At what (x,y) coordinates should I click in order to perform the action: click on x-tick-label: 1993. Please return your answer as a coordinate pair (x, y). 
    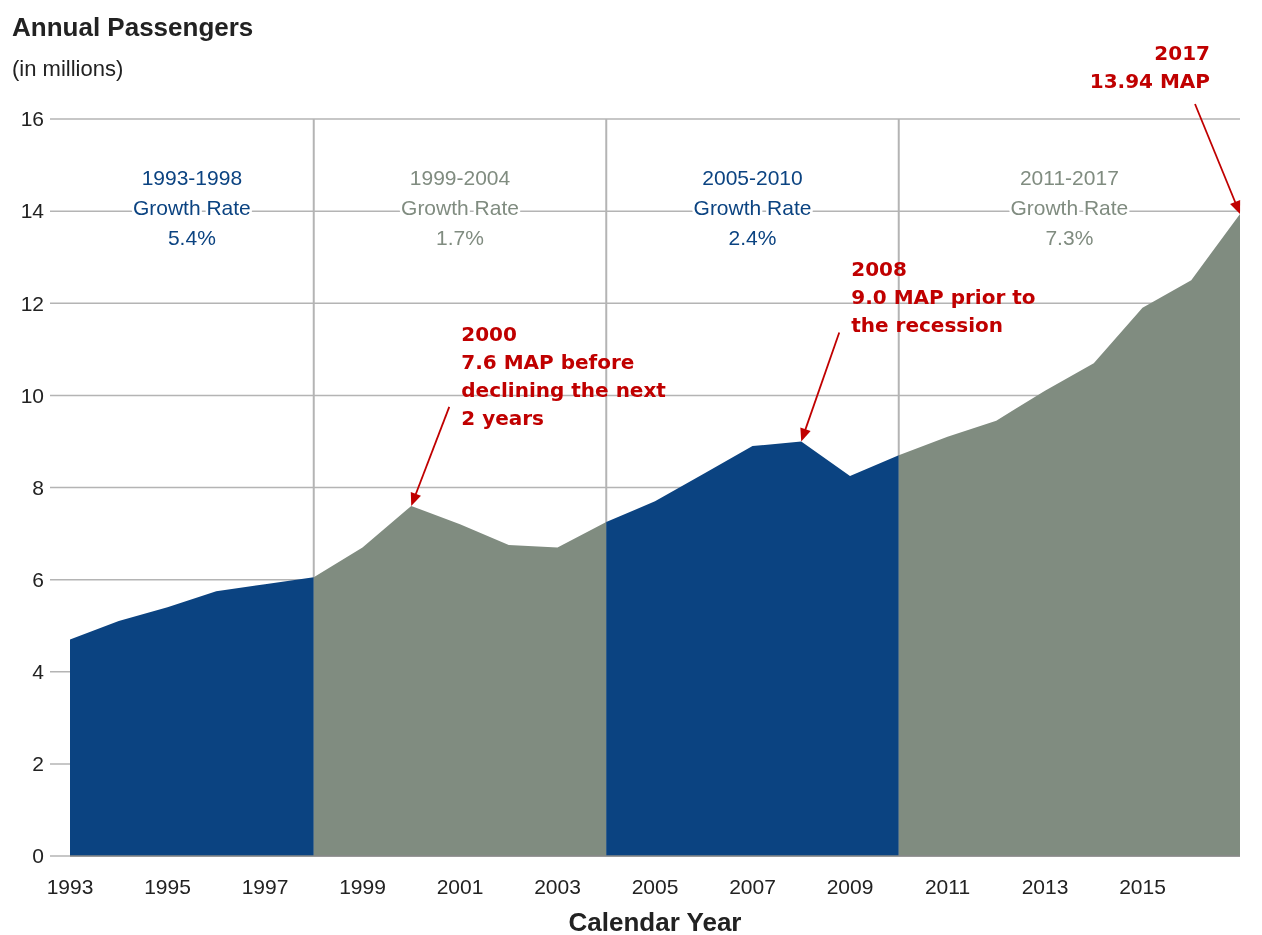
    Looking at the image, I should click on (70, 886).